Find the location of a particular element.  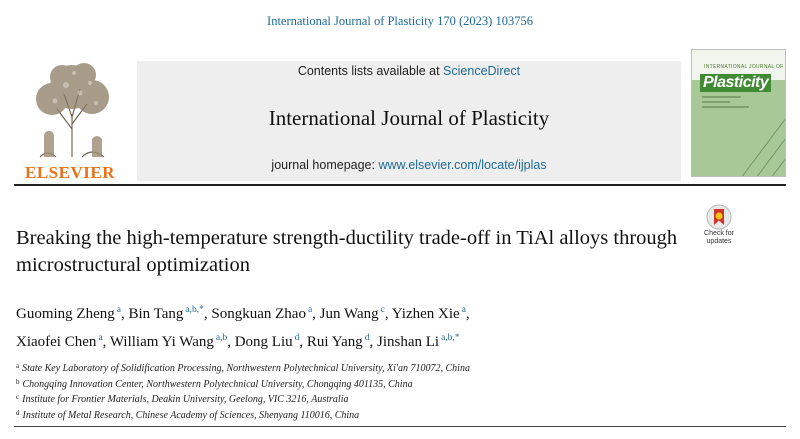

cover-text-lines is located at coordinates (729, 103).